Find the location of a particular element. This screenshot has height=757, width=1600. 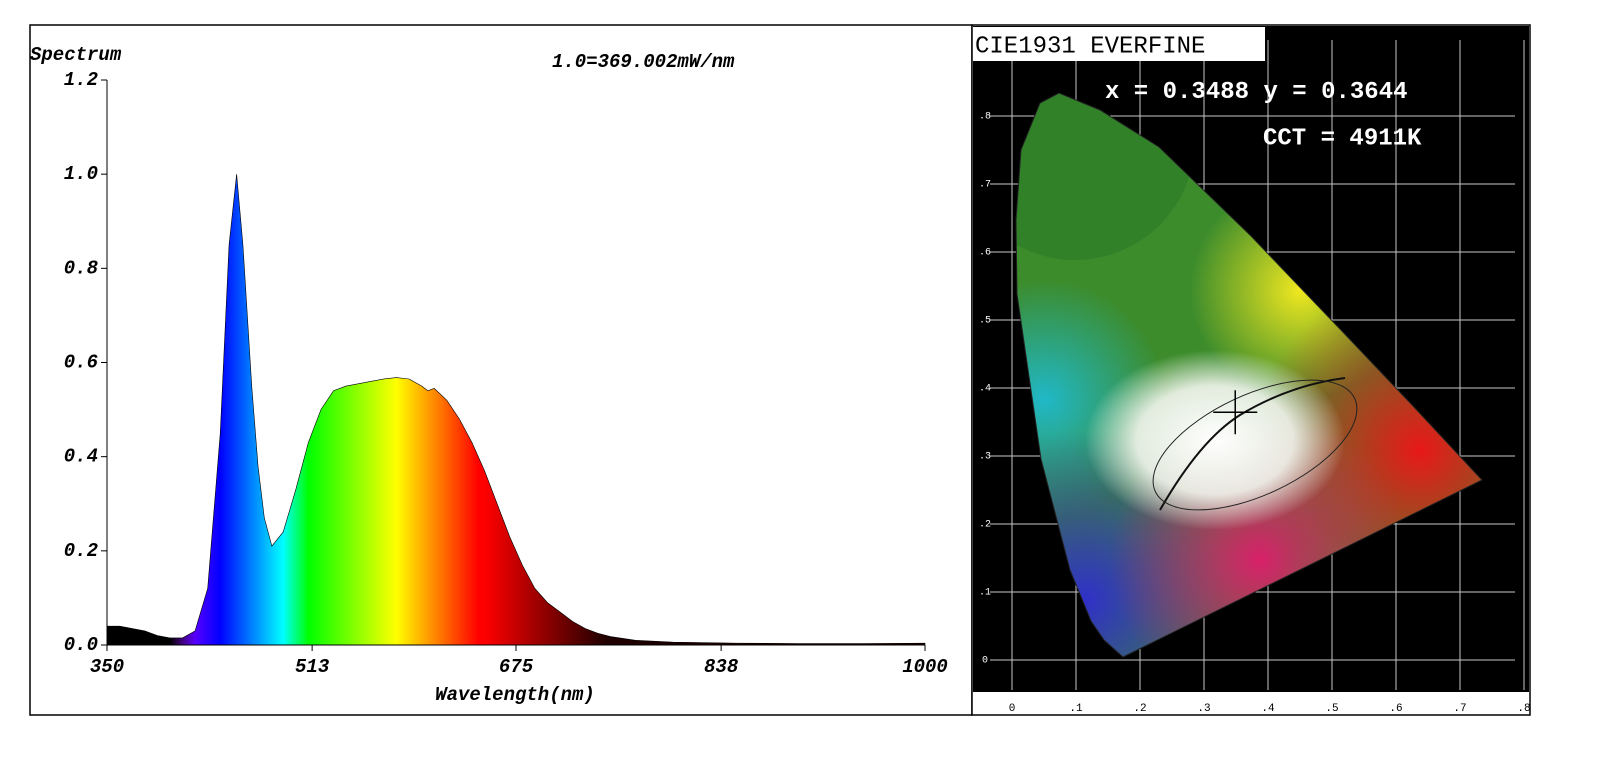

x-tick-label: 838 is located at coordinates (721, 667).